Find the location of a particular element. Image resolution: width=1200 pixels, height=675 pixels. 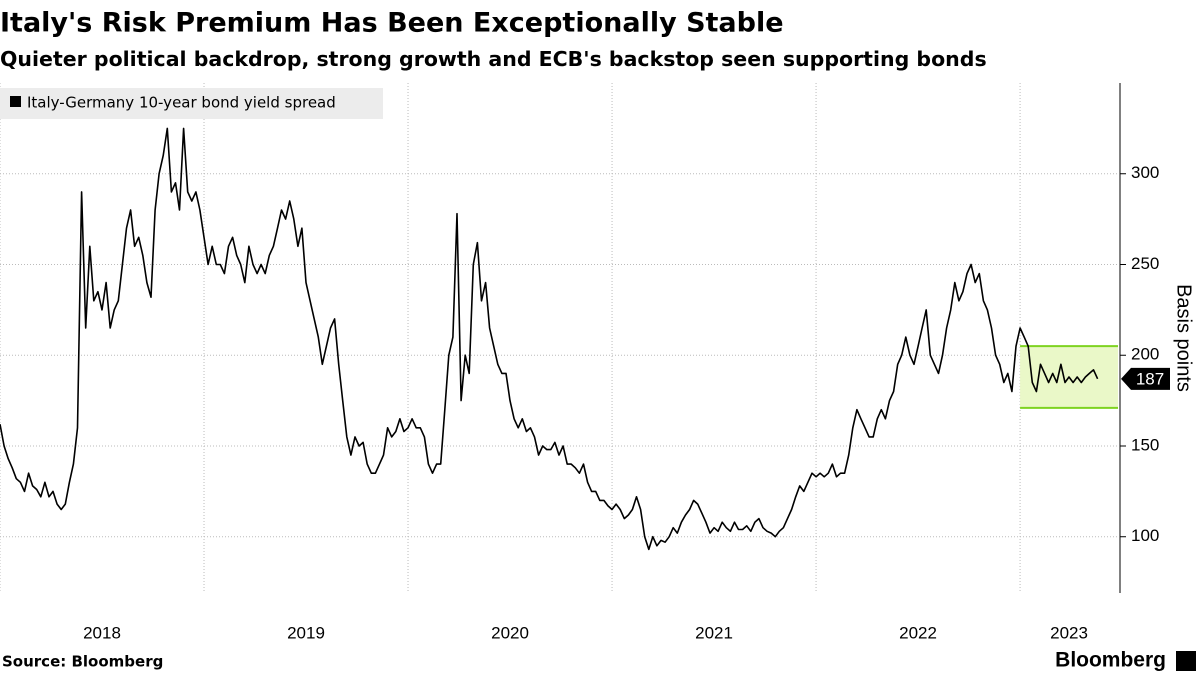

x-tick-label: 2022 is located at coordinates (918, 632).